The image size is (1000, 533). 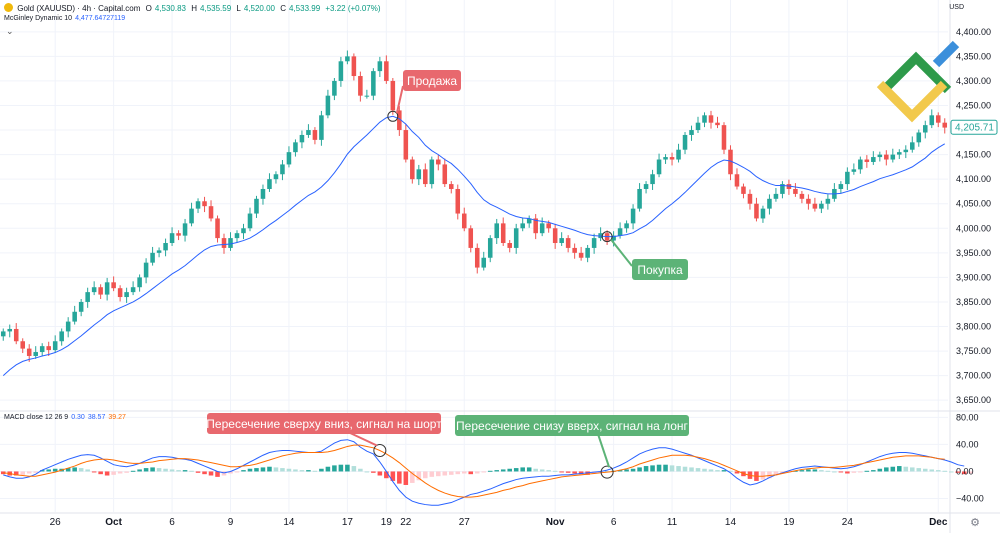 What do you see at coordinates (967, 417) in the screenshot?
I see `macd-tick-label: 80.00` at bounding box center [967, 417].